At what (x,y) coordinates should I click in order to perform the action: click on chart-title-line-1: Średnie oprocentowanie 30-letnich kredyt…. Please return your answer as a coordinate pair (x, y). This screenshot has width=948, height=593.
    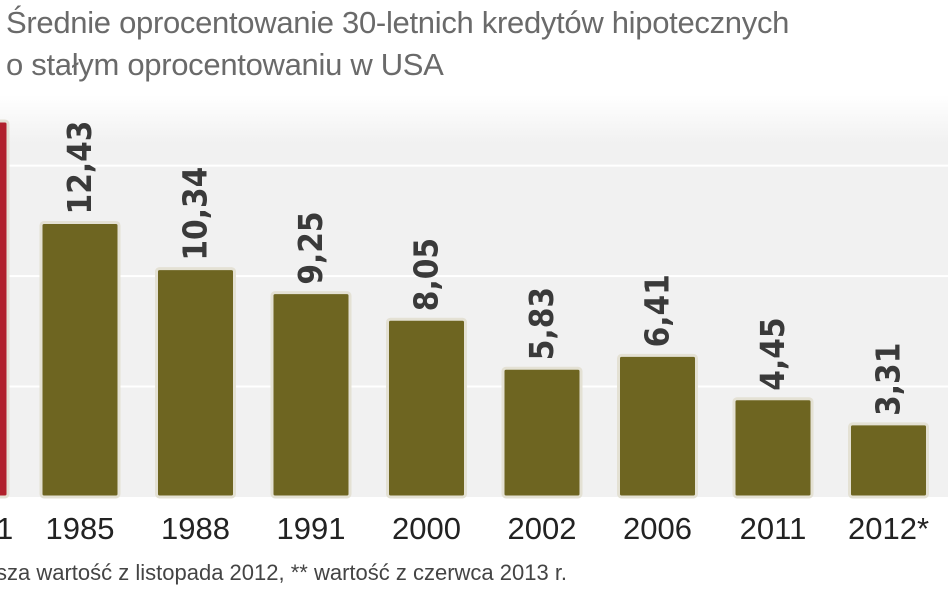
    Looking at the image, I should click on (398, 22).